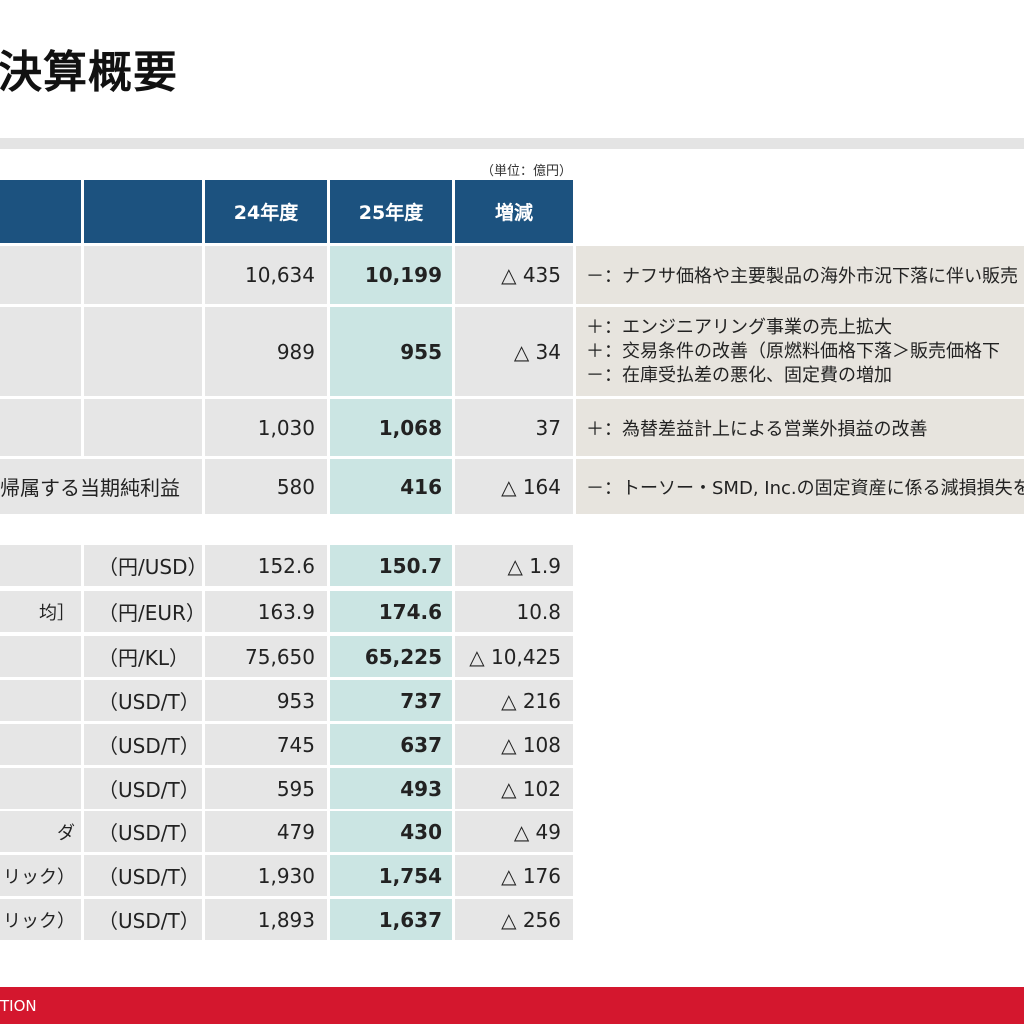  What do you see at coordinates (391, 788) in the screenshot?
I see `curr-value: 493` at bounding box center [391, 788].